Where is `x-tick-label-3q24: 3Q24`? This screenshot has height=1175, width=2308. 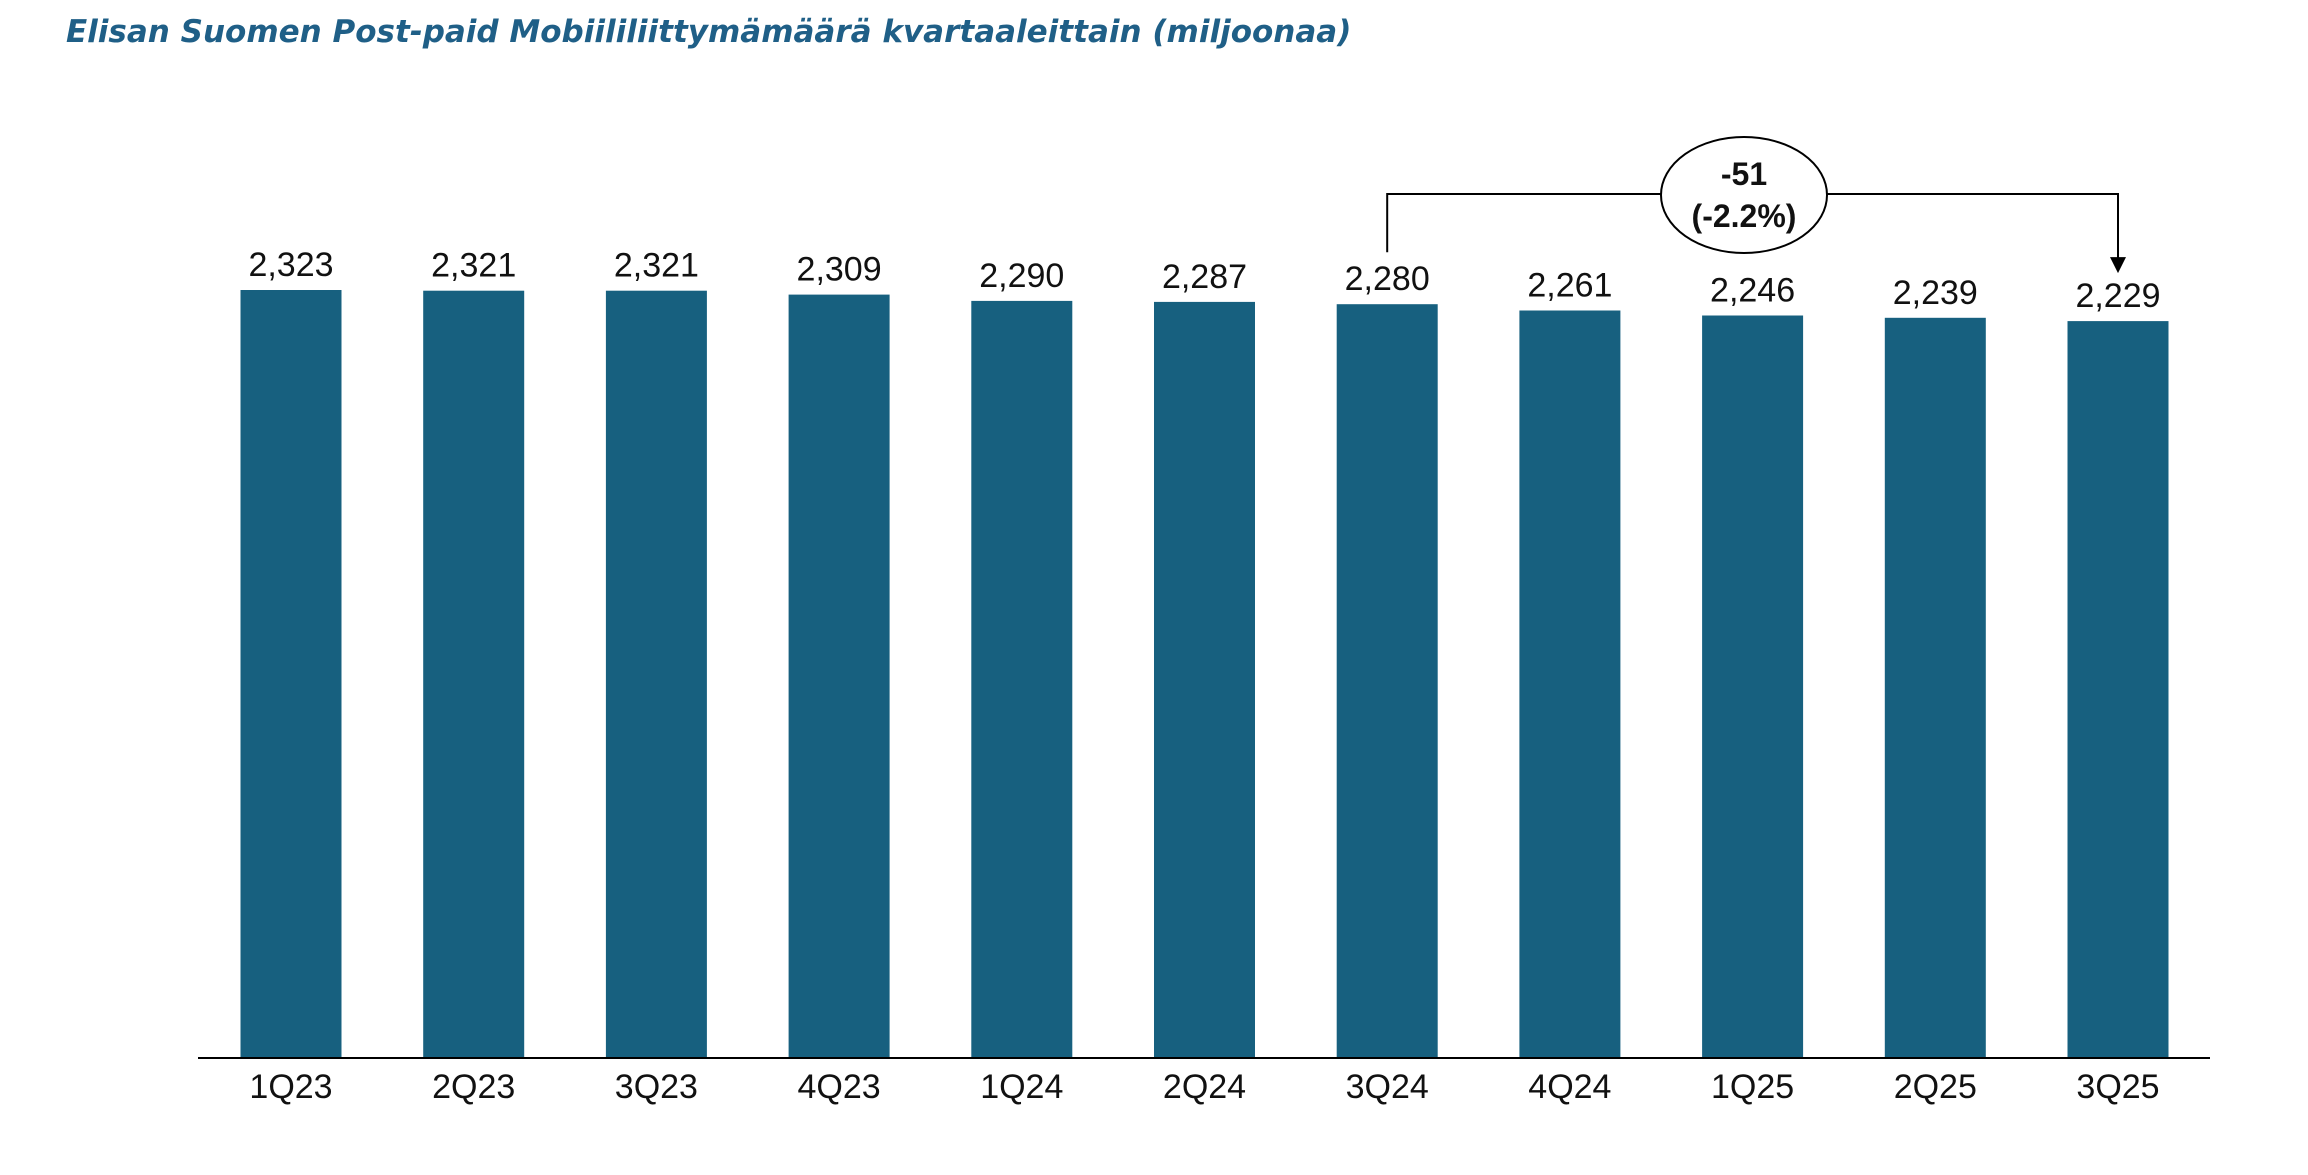
x-tick-label-3q24: 3Q24 is located at coordinates (1387, 1087).